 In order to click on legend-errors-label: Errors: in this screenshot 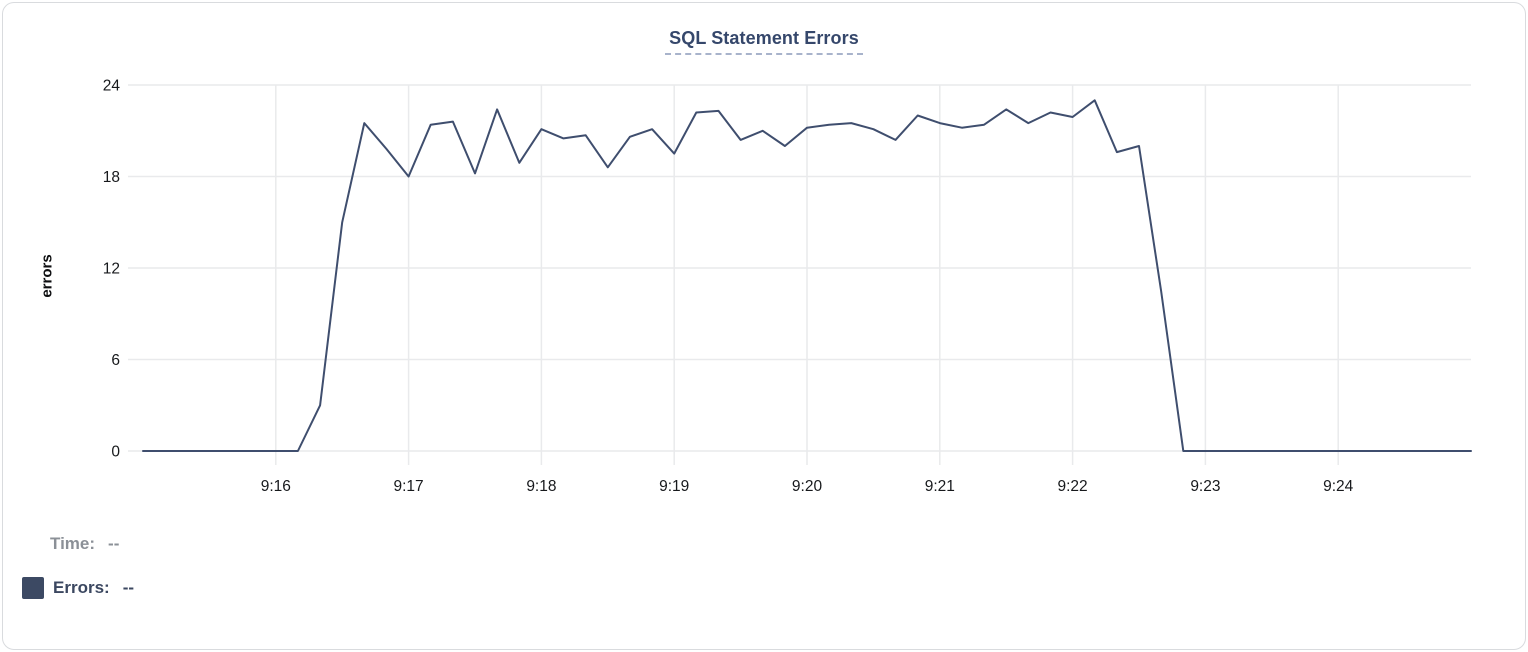, I will do `click(81, 587)`.